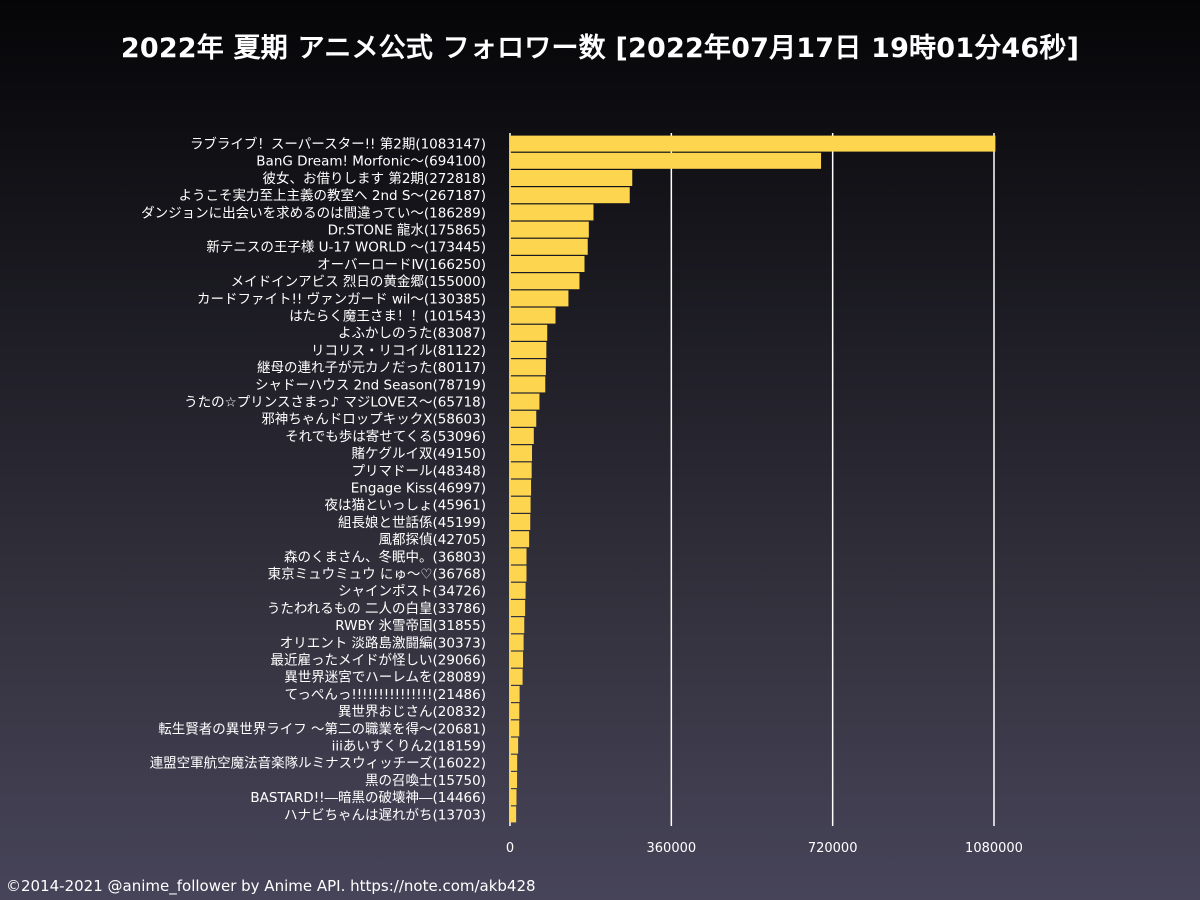 The width and height of the screenshot is (1200, 900). Describe the element at coordinates (371, 162) in the screenshot. I see `category-label: BanG Dream! Morfonic～(694100)` at that location.